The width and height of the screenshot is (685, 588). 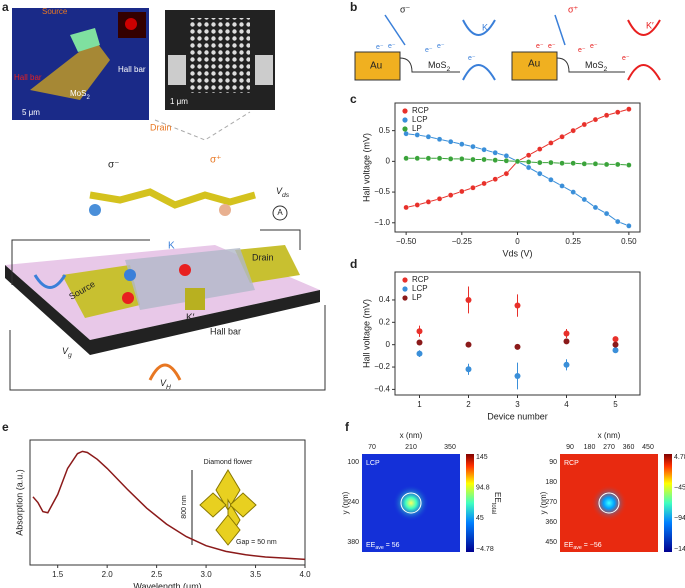 I want to click on y-tick-label: −1.0, so click(x=382, y=222).